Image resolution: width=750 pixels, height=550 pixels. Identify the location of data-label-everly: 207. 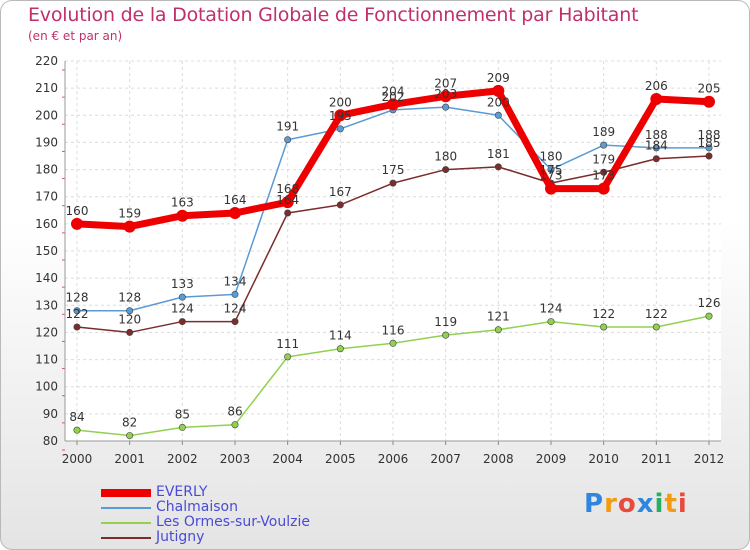
(445, 83).